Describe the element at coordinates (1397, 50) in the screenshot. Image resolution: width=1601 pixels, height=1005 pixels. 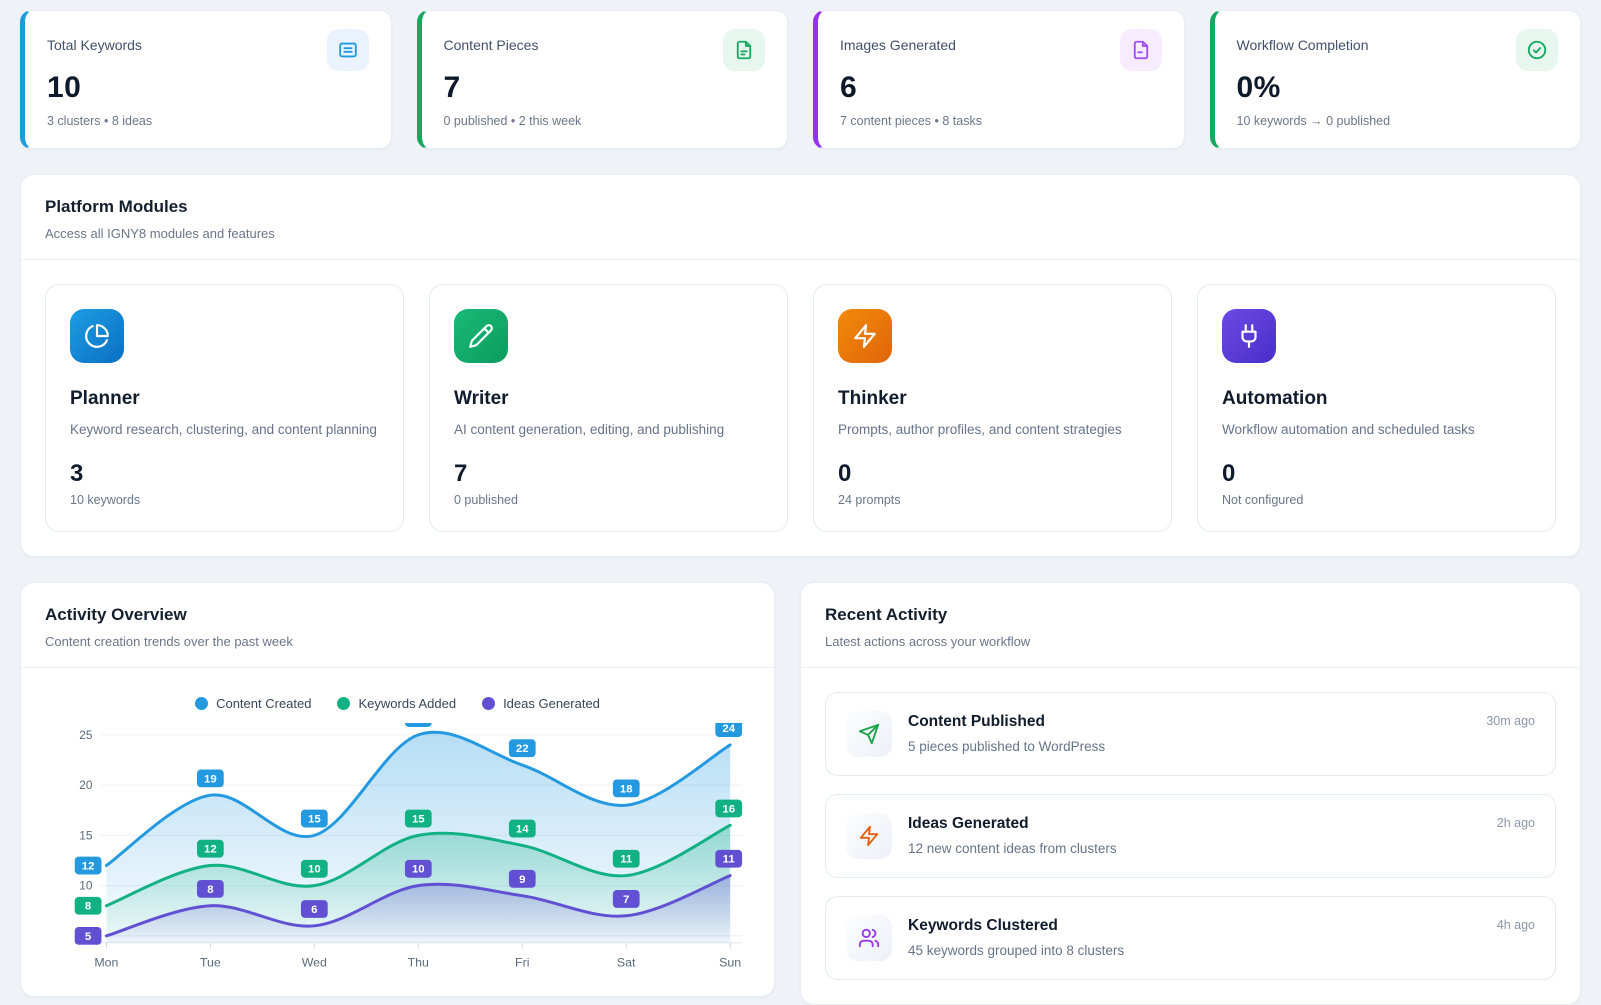
I see `stat-card-top: Workflow Completion` at that location.